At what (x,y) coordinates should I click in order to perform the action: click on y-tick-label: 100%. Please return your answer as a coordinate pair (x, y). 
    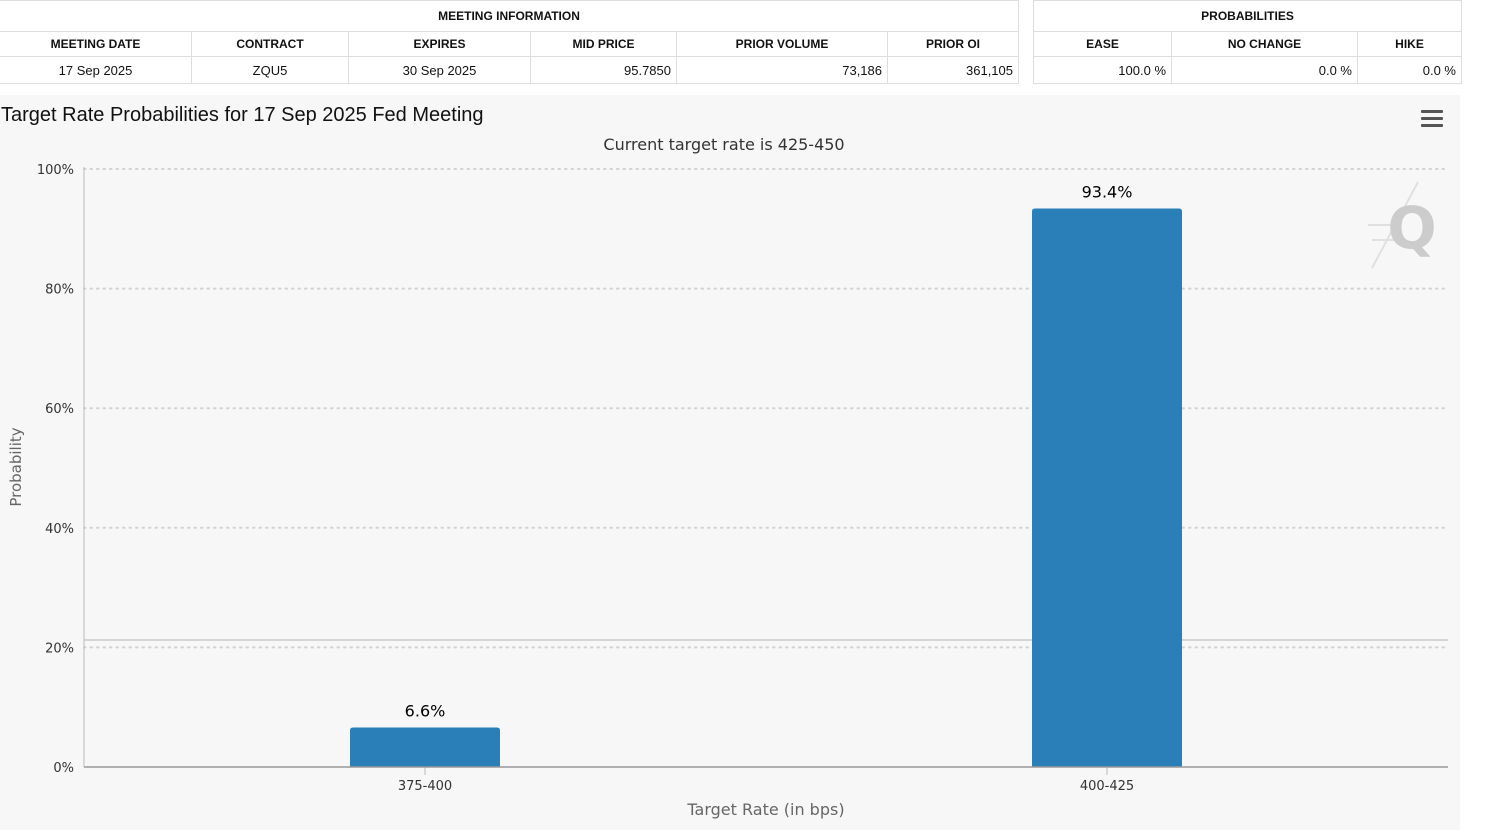
    Looking at the image, I should click on (55, 170).